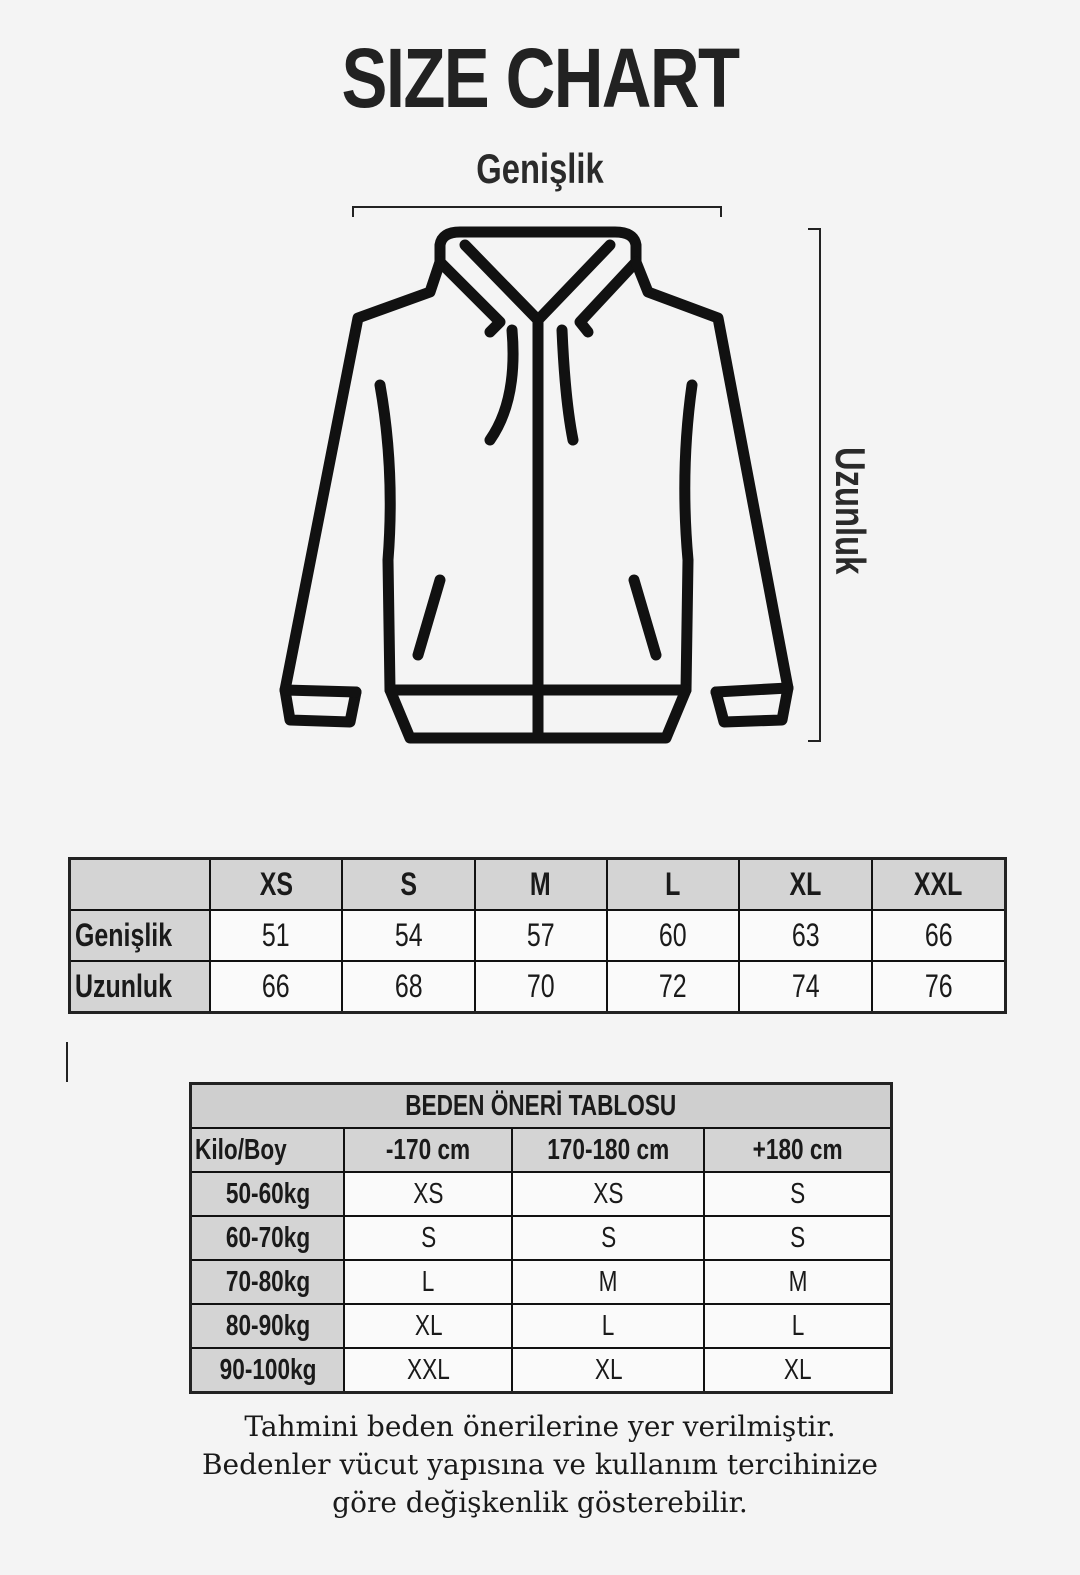  I want to click on cell: XXL, so click(428, 1370).